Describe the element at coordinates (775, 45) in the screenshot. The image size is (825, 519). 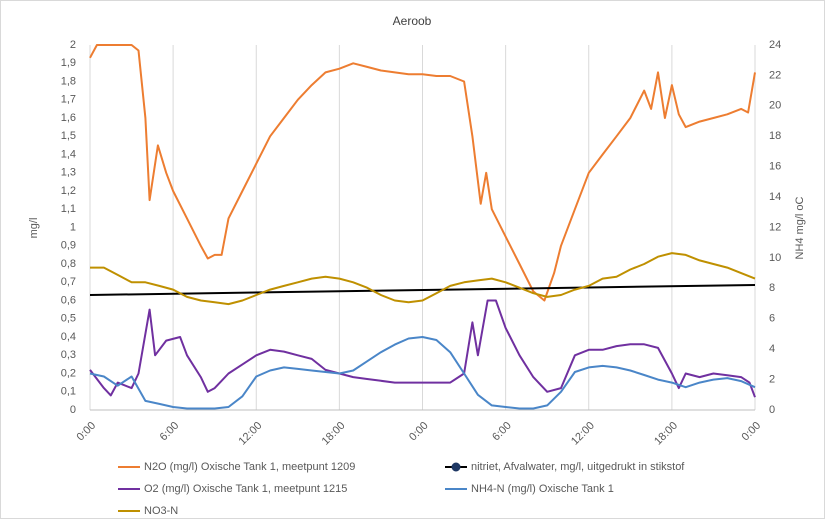
I see `y2-tick-label: 24` at that location.